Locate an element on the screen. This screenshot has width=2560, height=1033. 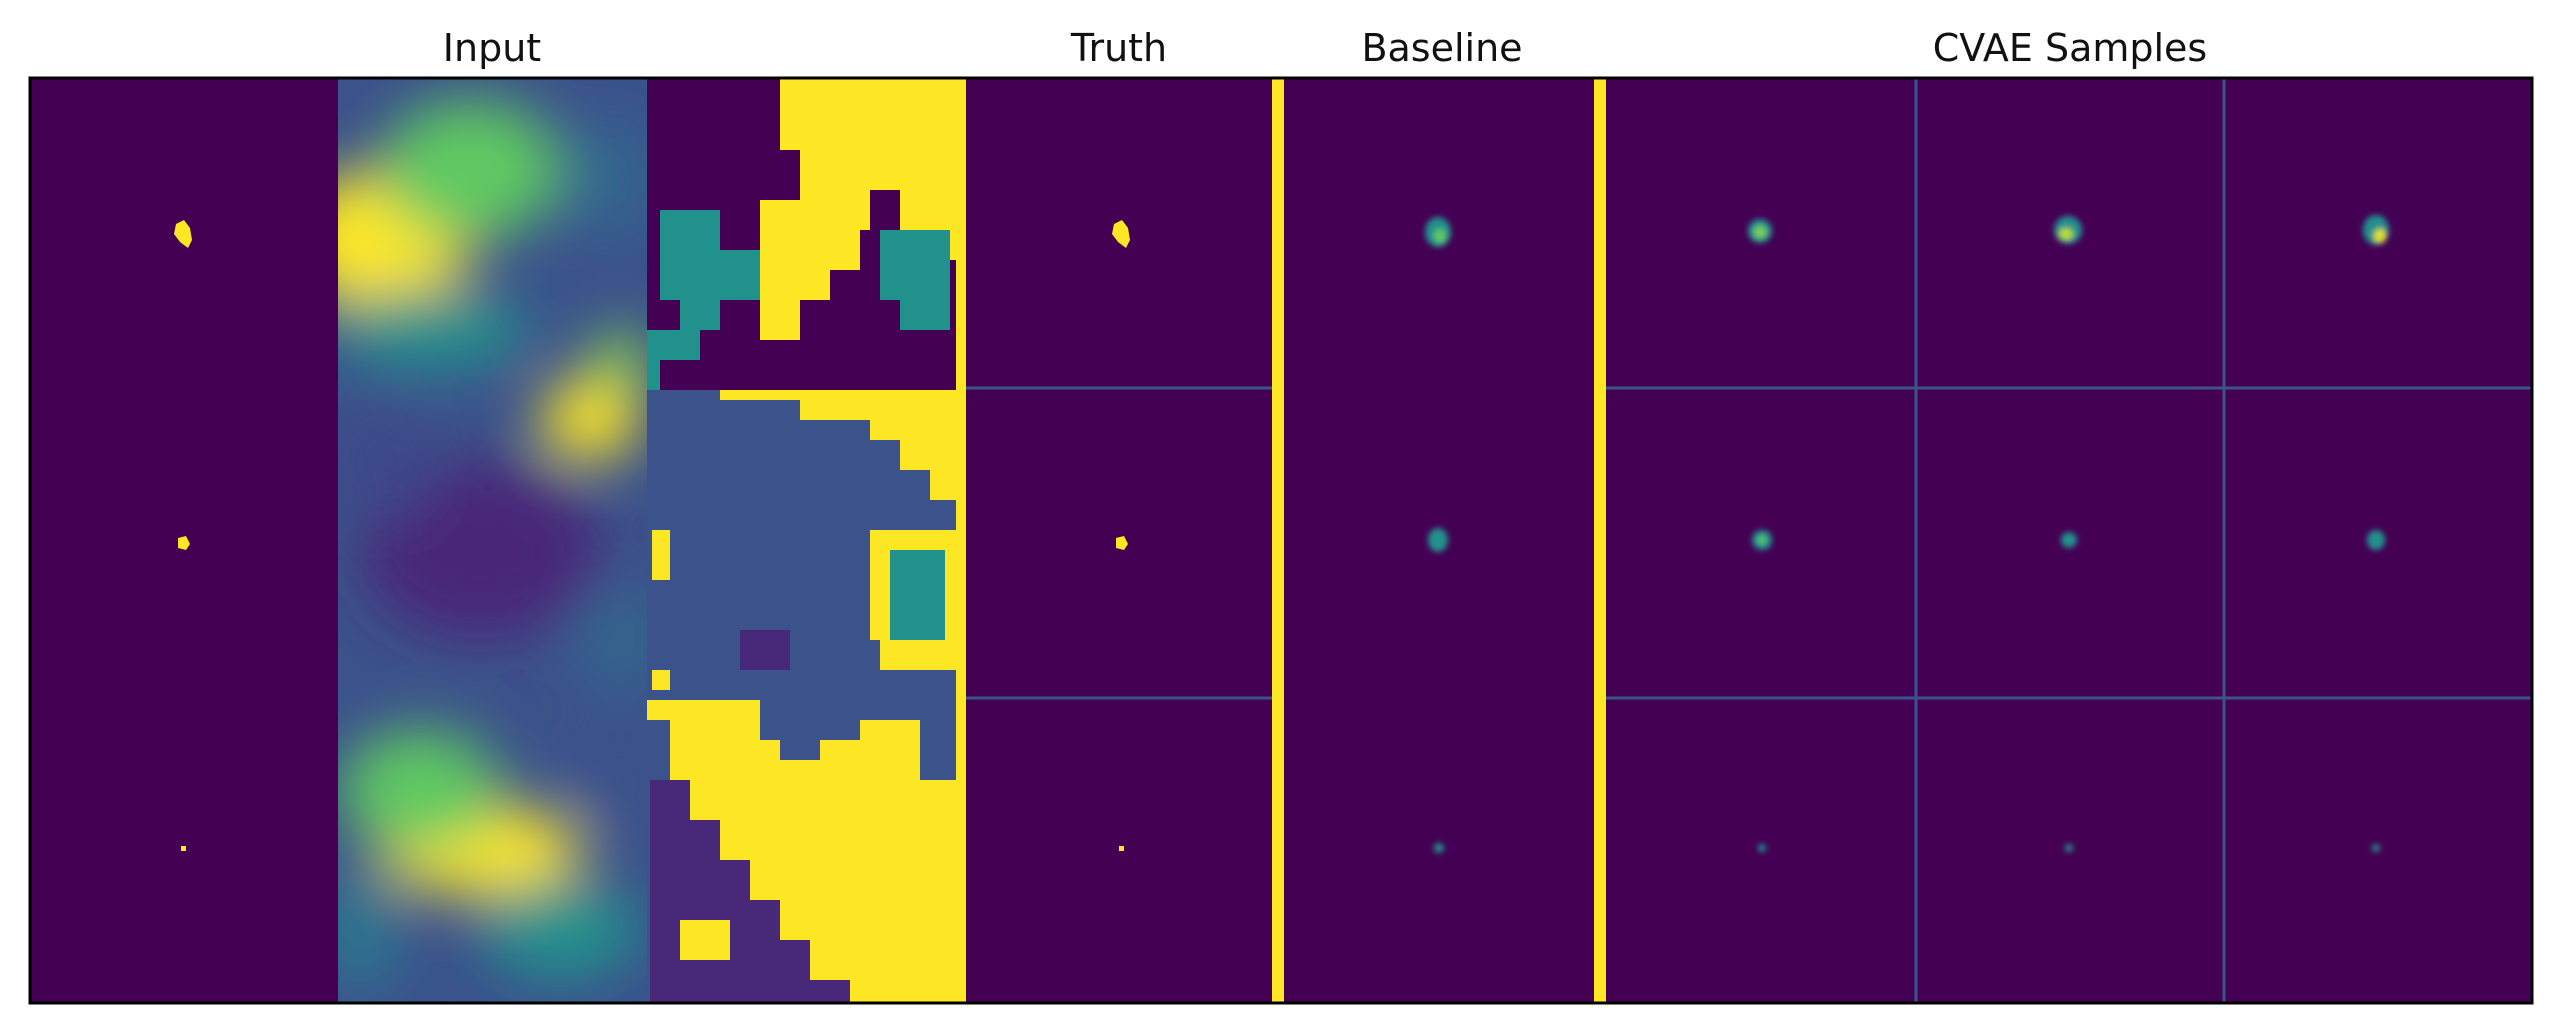
title-truth: Truth is located at coordinates (1119, 48).